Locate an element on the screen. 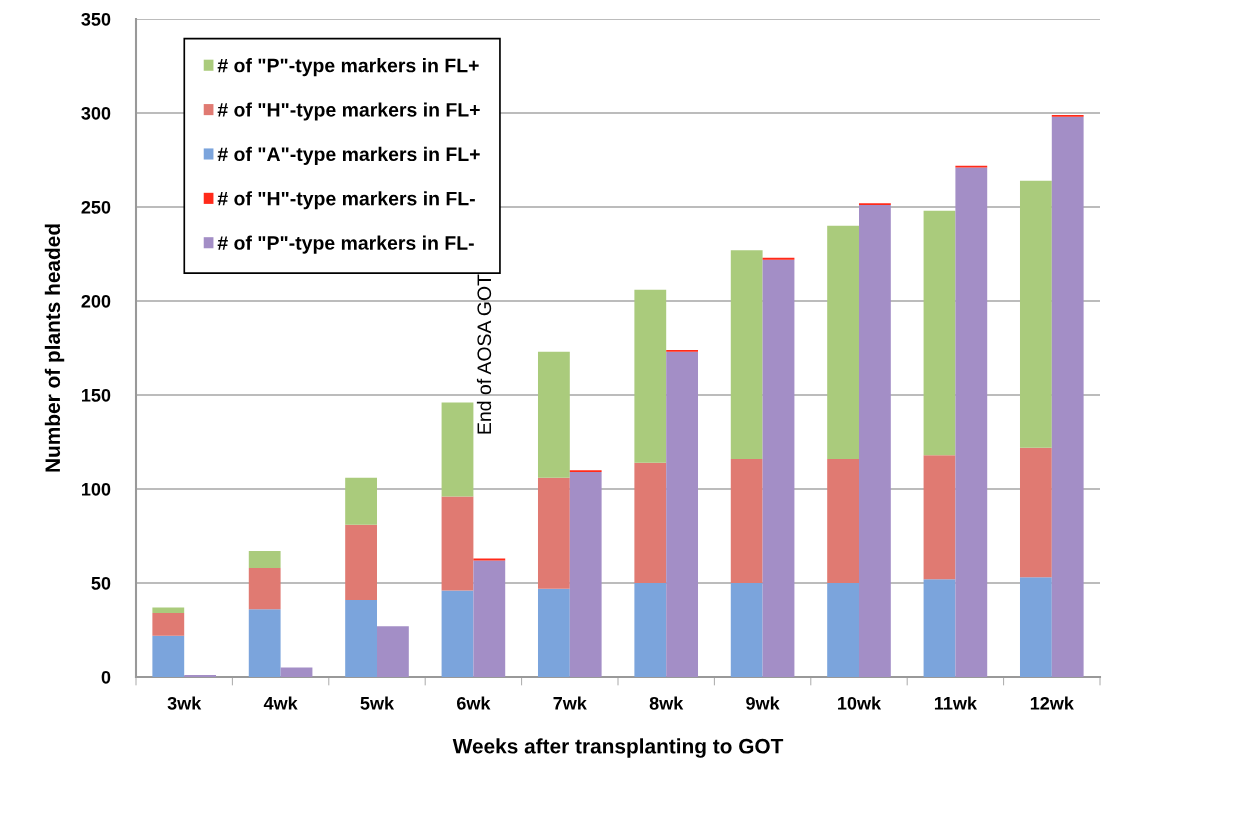 This screenshot has width=1250, height=827. y-tick-label: 250 is located at coordinates (96, 207).